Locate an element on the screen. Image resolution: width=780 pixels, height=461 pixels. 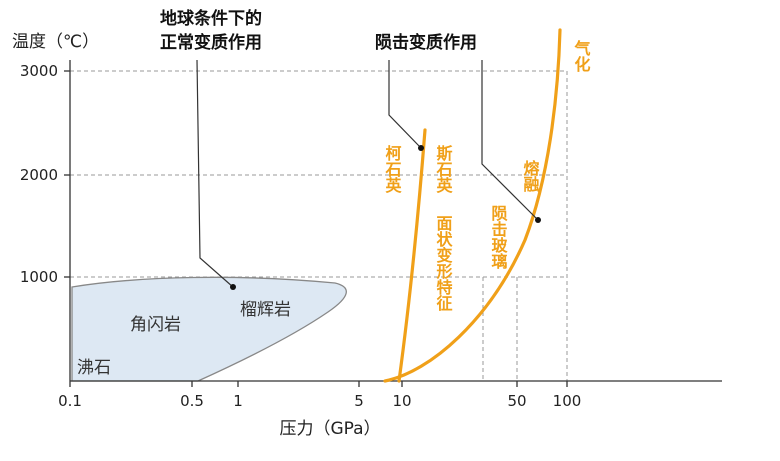
normal-metamorphism-label-line1: 地球条件下的 is located at coordinates (211, 18).